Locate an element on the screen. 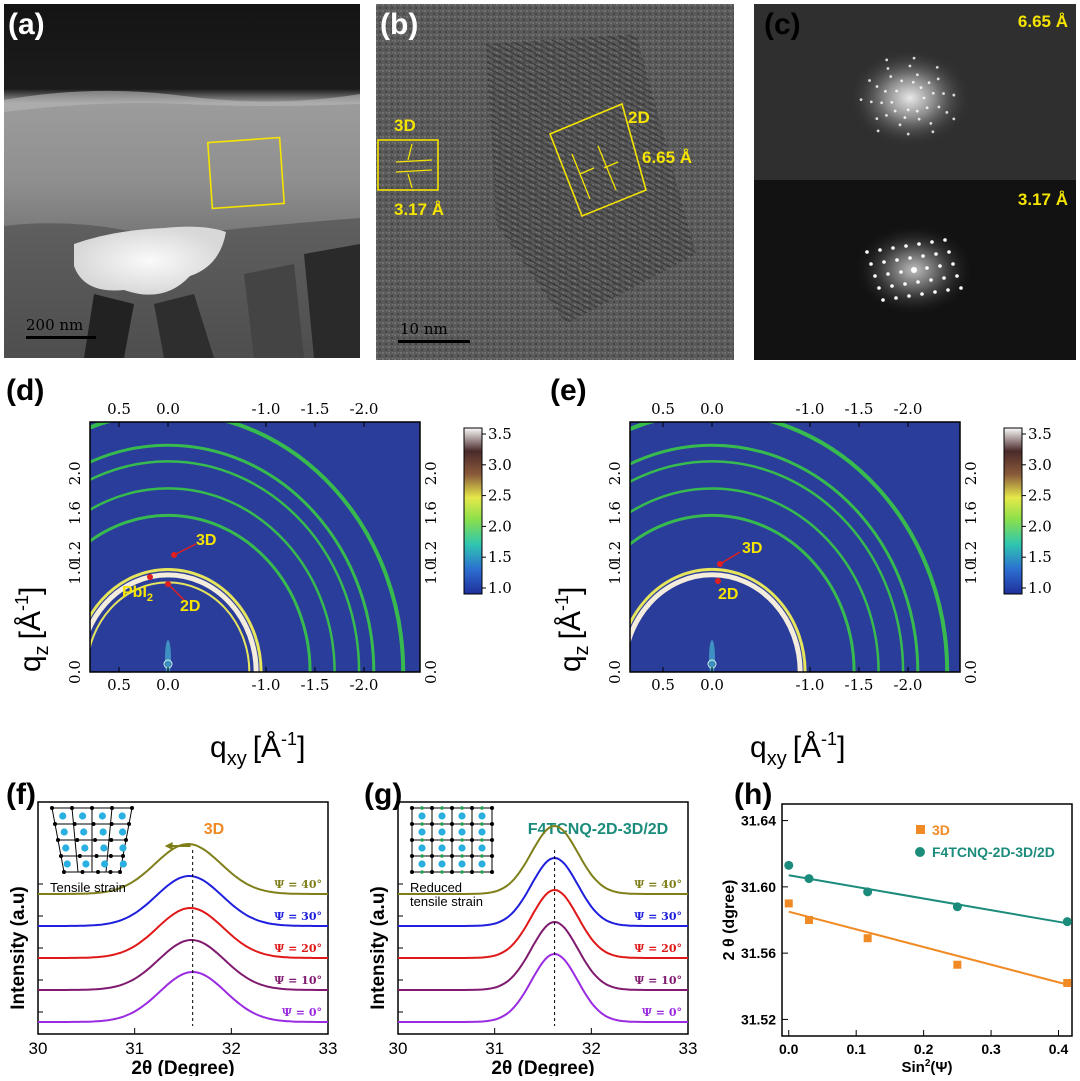 This screenshot has height=1081, width=1080. arrow-2d is located at coordinates (177, 593).